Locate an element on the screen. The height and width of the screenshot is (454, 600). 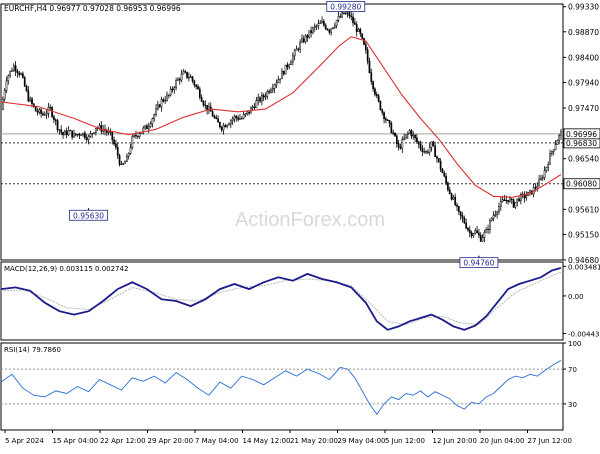
rsi-y-tick-label: 30 is located at coordinates (572, 405).